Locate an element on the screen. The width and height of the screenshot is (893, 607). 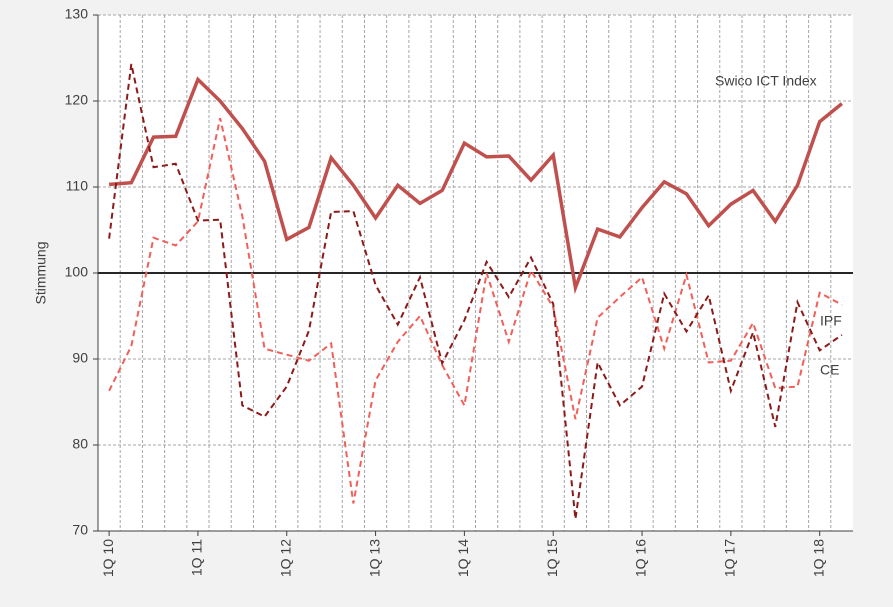
x-tick-label: 1Q 16 is located at coordinates (641, 558).